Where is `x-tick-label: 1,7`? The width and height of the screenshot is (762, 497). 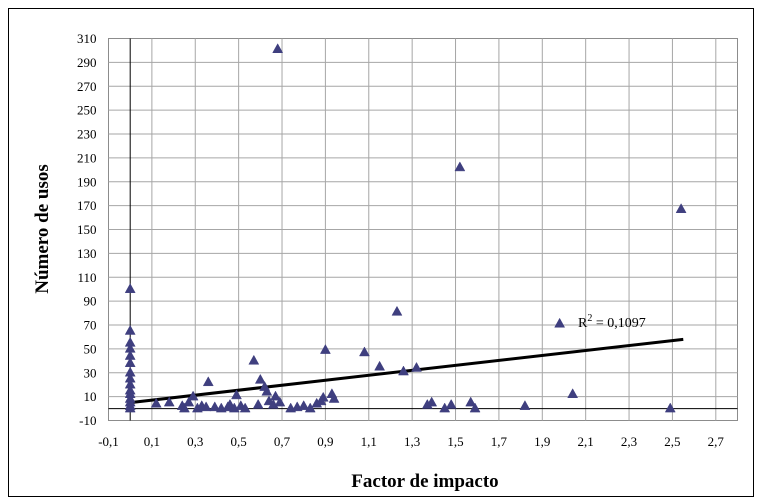 x-tick-label: 1,7 is located at coordinates (499, 441).